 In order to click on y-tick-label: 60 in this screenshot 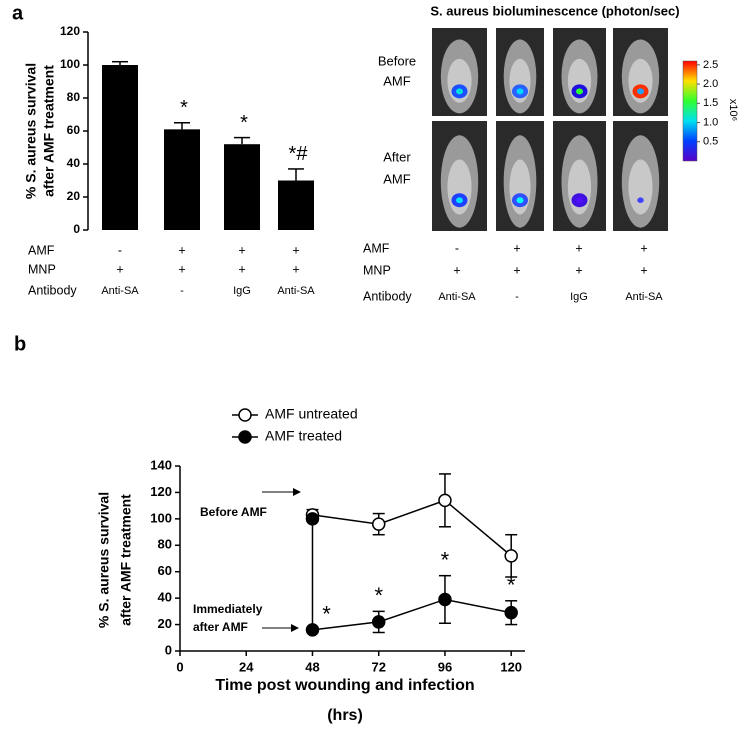, I will do `click(165, 570)`.